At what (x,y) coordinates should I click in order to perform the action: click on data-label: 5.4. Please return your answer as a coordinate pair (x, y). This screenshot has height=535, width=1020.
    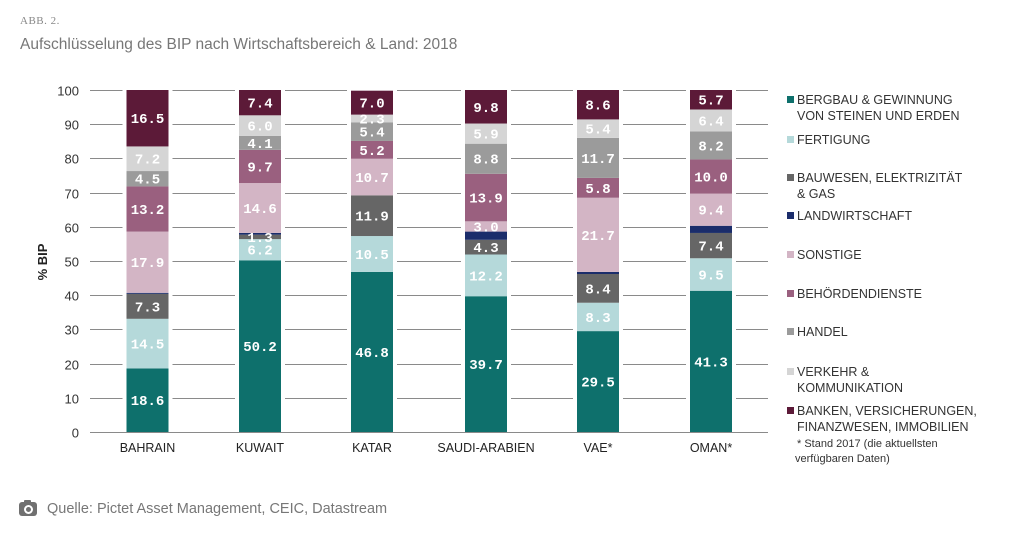
    Looking at the image, I should click on (597, 131).